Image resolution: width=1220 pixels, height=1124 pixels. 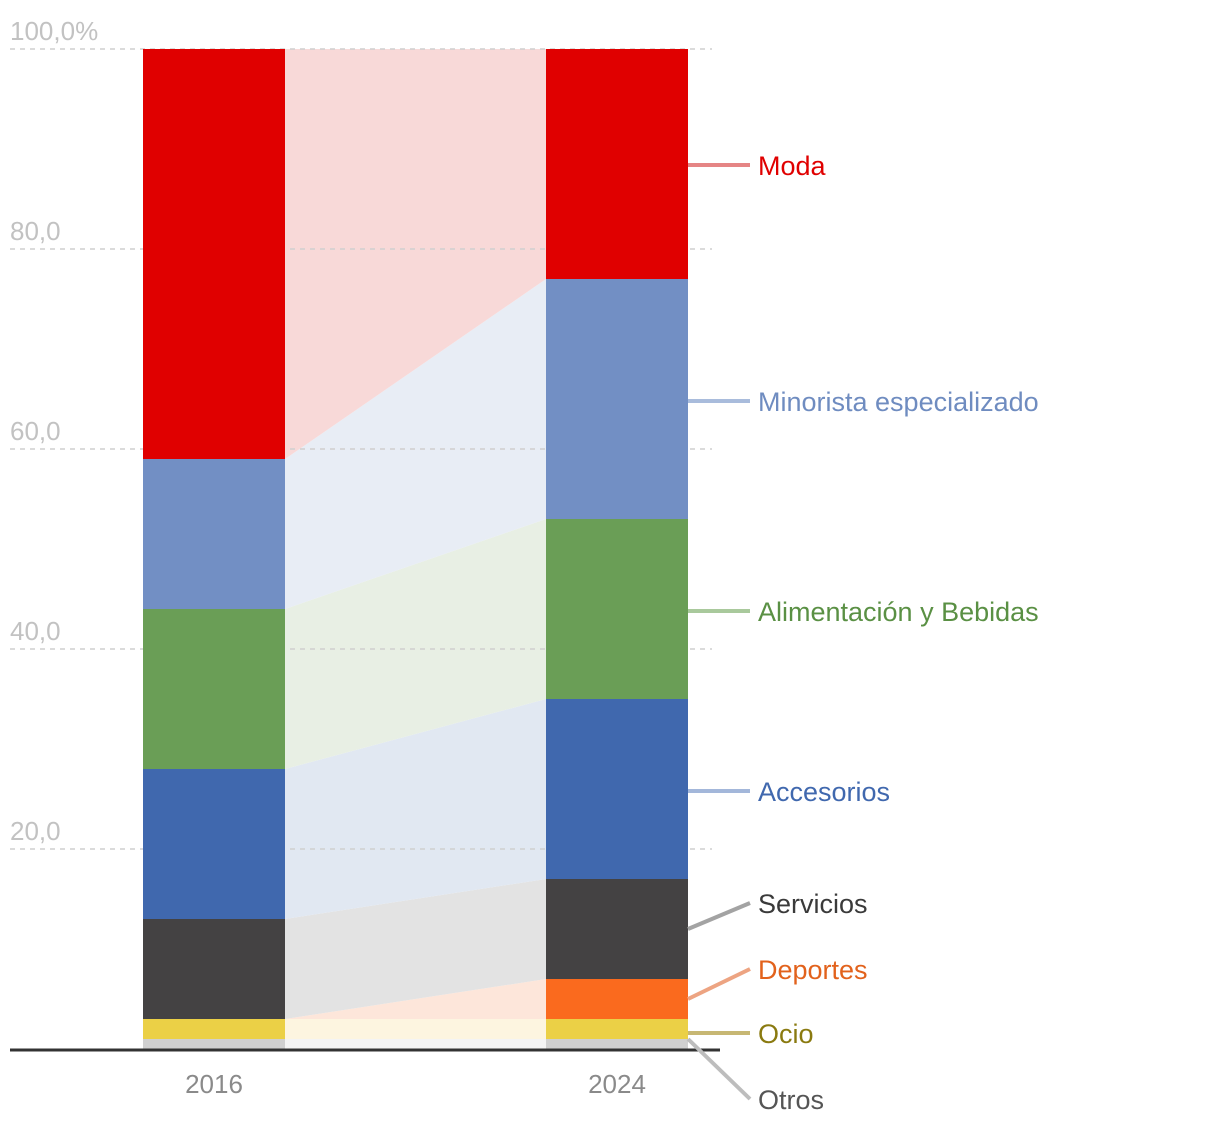 What do you see at coordinates (719, 1069) in the screenshot?
I see `leader-line-otros` at bounding box center [719, 1069].